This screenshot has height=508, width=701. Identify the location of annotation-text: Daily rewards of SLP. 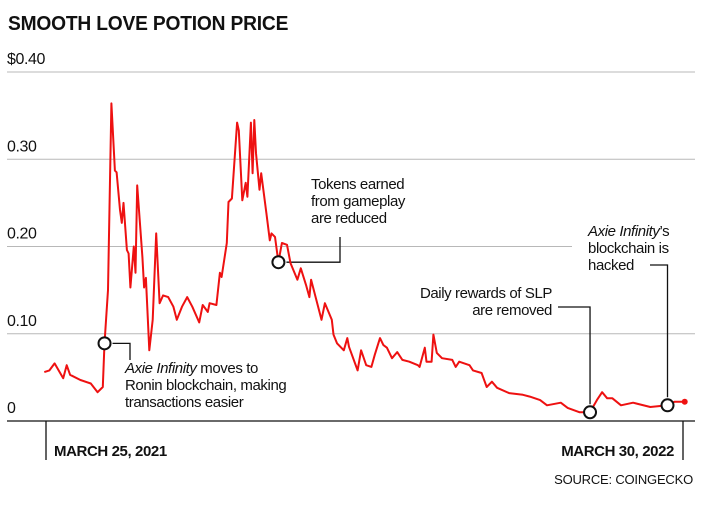
(486, 293).